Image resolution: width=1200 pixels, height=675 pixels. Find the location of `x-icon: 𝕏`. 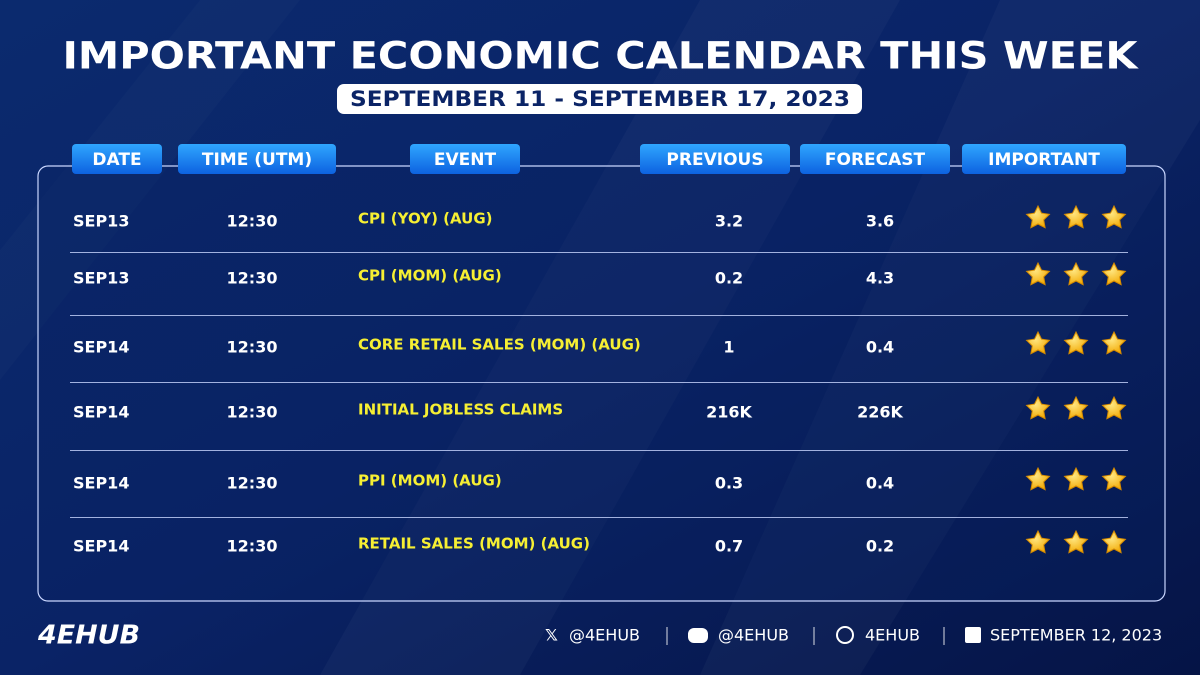

x-icon: 𝕏 is located at coordinates (551, 635).